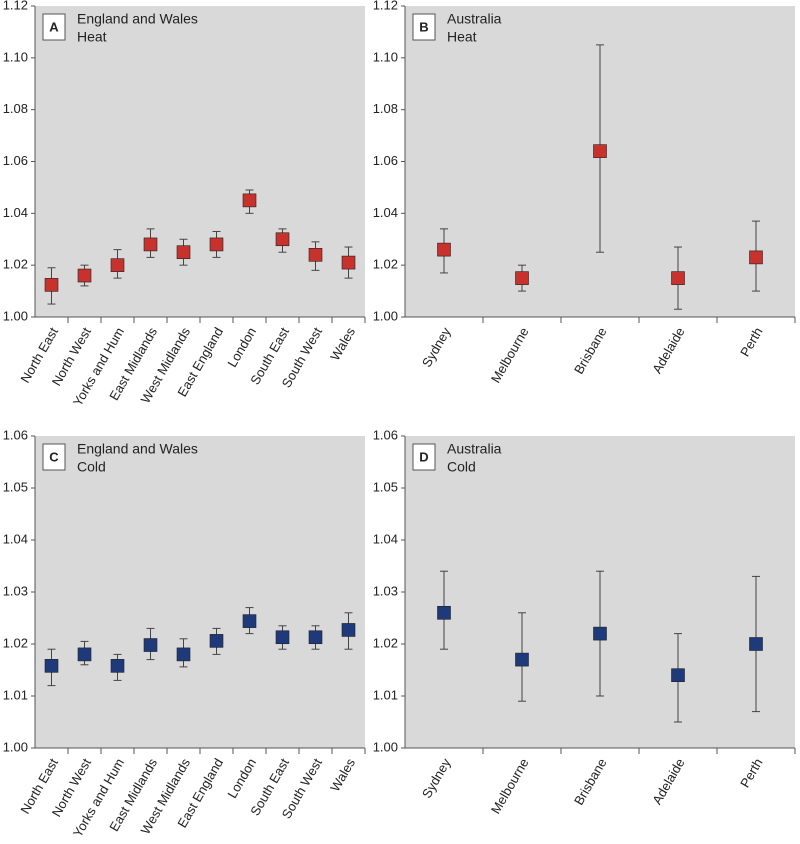 This screenshot has width=800, height=844. I want to click on panel-label: C, so click(54, 456).